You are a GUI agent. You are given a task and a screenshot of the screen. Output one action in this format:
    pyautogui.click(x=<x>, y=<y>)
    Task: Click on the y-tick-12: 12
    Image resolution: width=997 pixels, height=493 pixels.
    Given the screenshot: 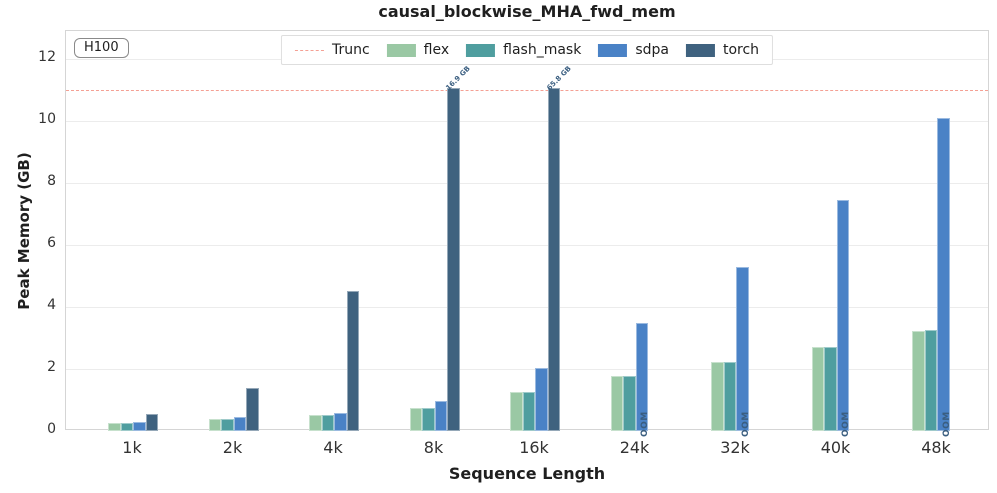 What is the action you would take?
    pyautogui.click(x=47, y=56)
    